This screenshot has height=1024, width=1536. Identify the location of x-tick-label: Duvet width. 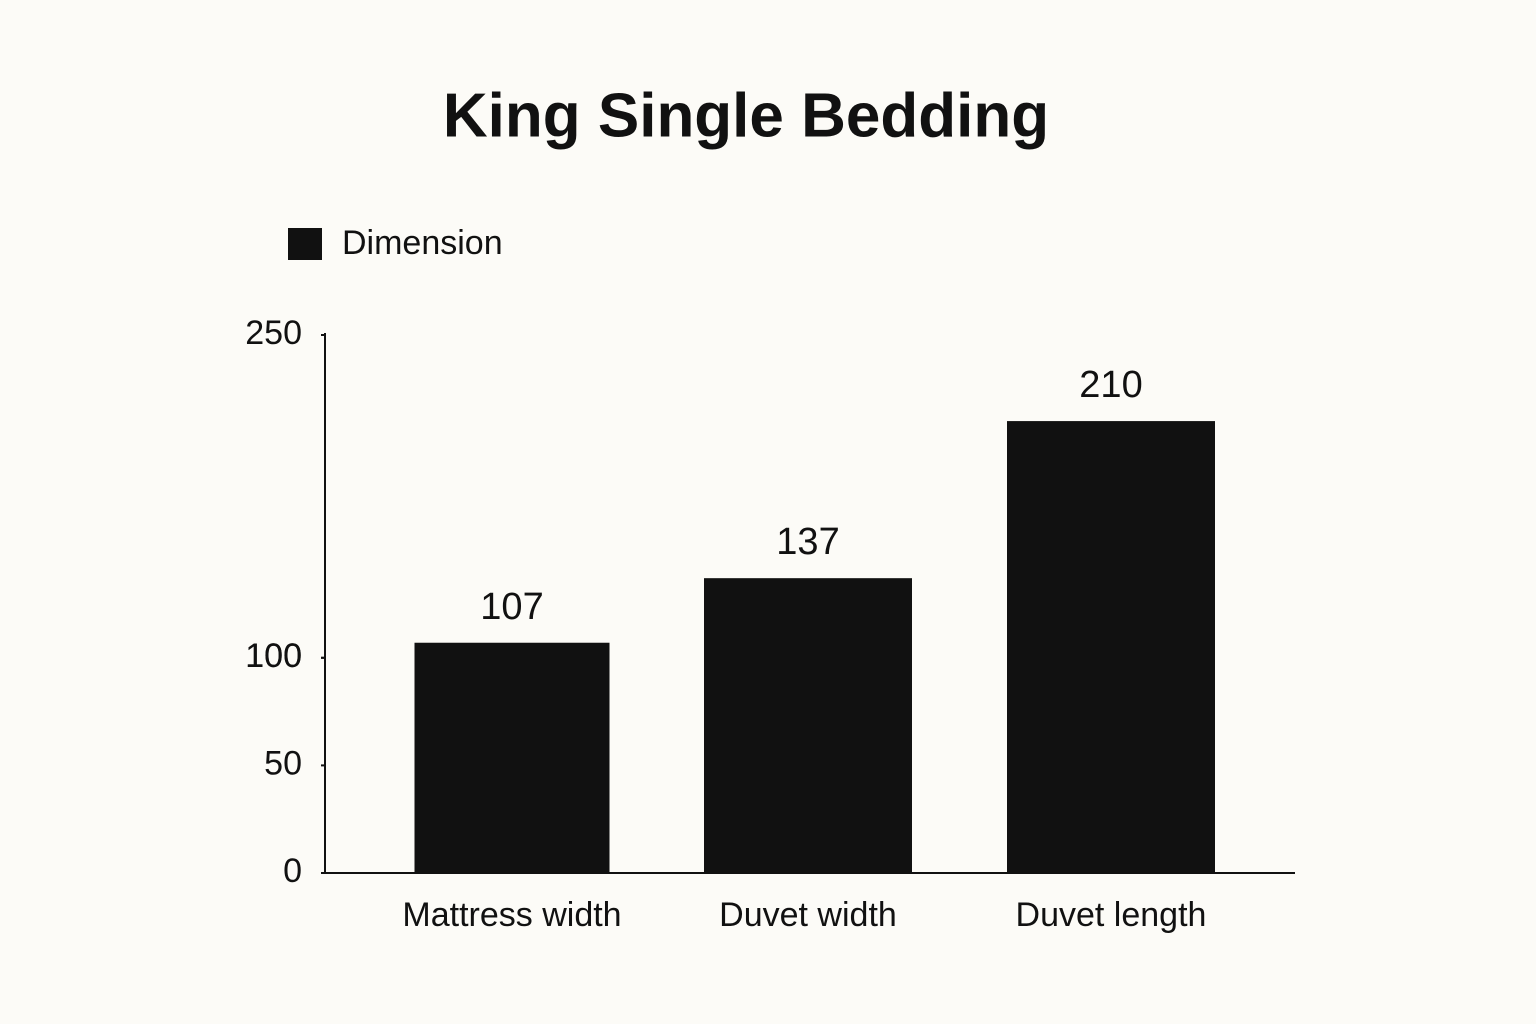
(808, 915).